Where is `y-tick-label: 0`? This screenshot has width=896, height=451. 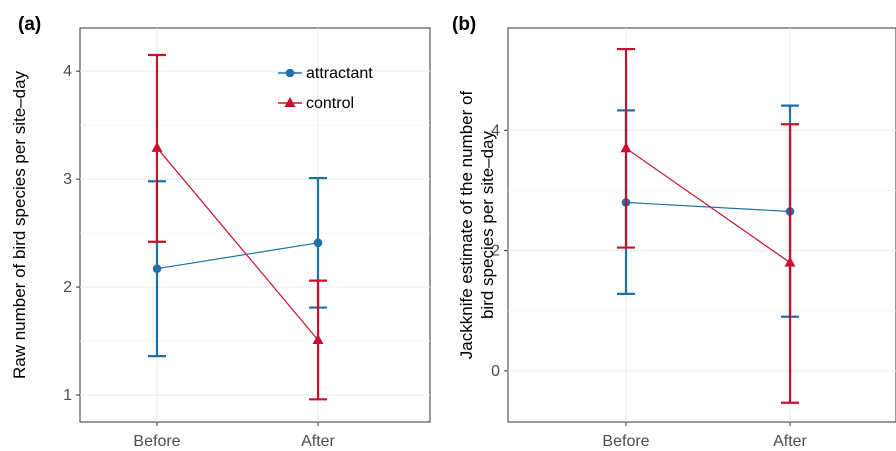 y-tick-label: 0 is located at coordinates (495, 371).